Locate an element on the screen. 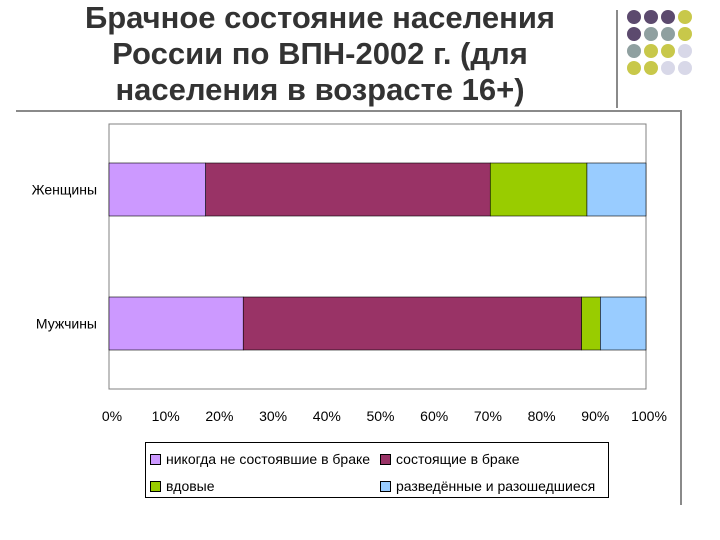  legend-item: никогда не состоявшие в браке is located at coordinates (260, 459).